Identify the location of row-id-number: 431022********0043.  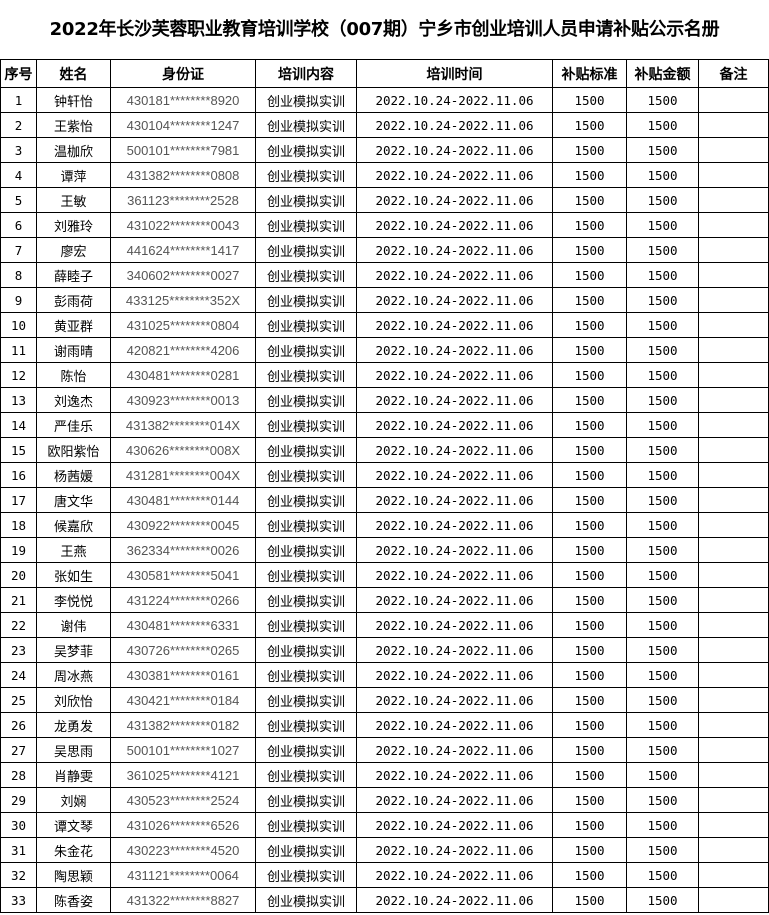
(183, 225).